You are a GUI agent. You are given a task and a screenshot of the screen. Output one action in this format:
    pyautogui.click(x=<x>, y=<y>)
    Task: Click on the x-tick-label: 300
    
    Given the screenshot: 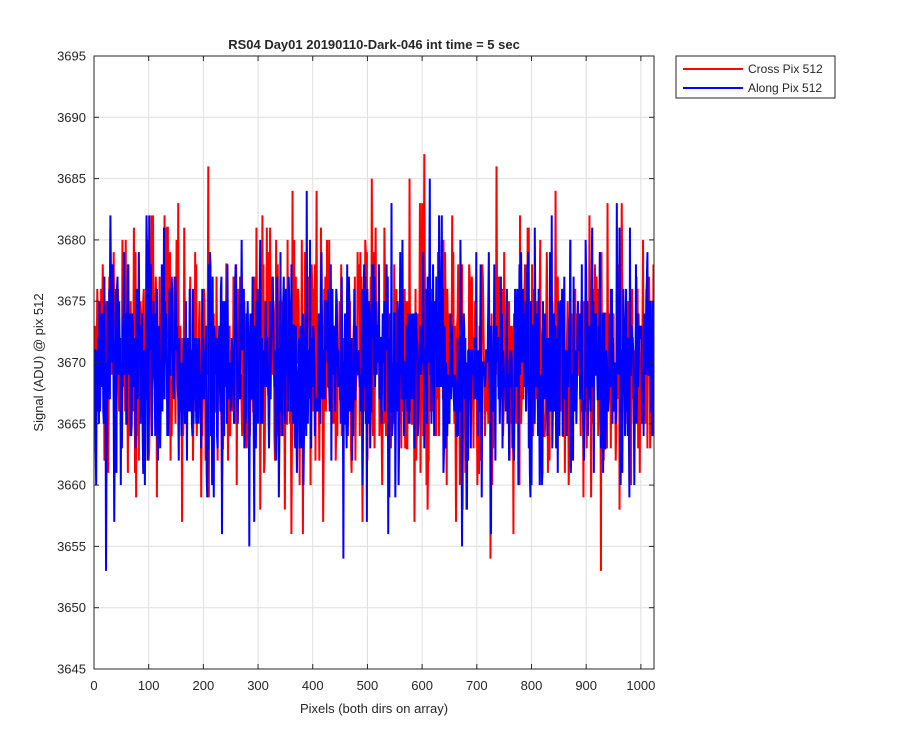 What is the action you would take?
    pyautogui.click(x=258, y=685)
    